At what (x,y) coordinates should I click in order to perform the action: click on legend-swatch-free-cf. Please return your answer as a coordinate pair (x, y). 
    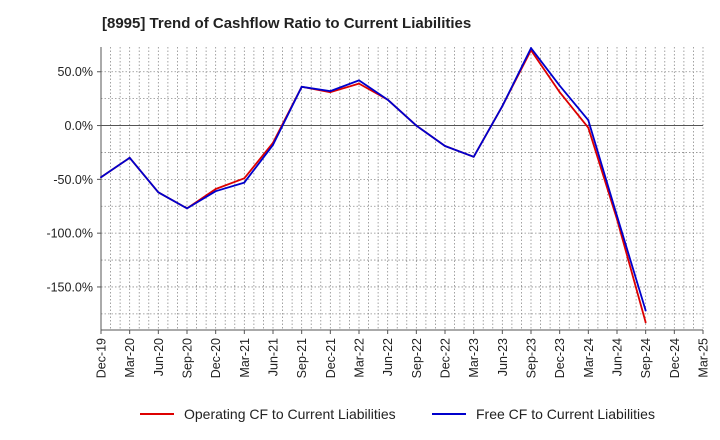
    Looking at the image, I should click on (449, 414).